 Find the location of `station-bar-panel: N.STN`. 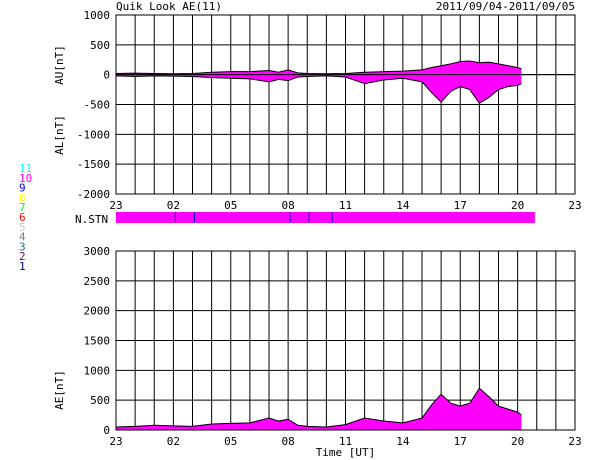

station-bar-panel: N.STN is located at coordinates (305, 219).